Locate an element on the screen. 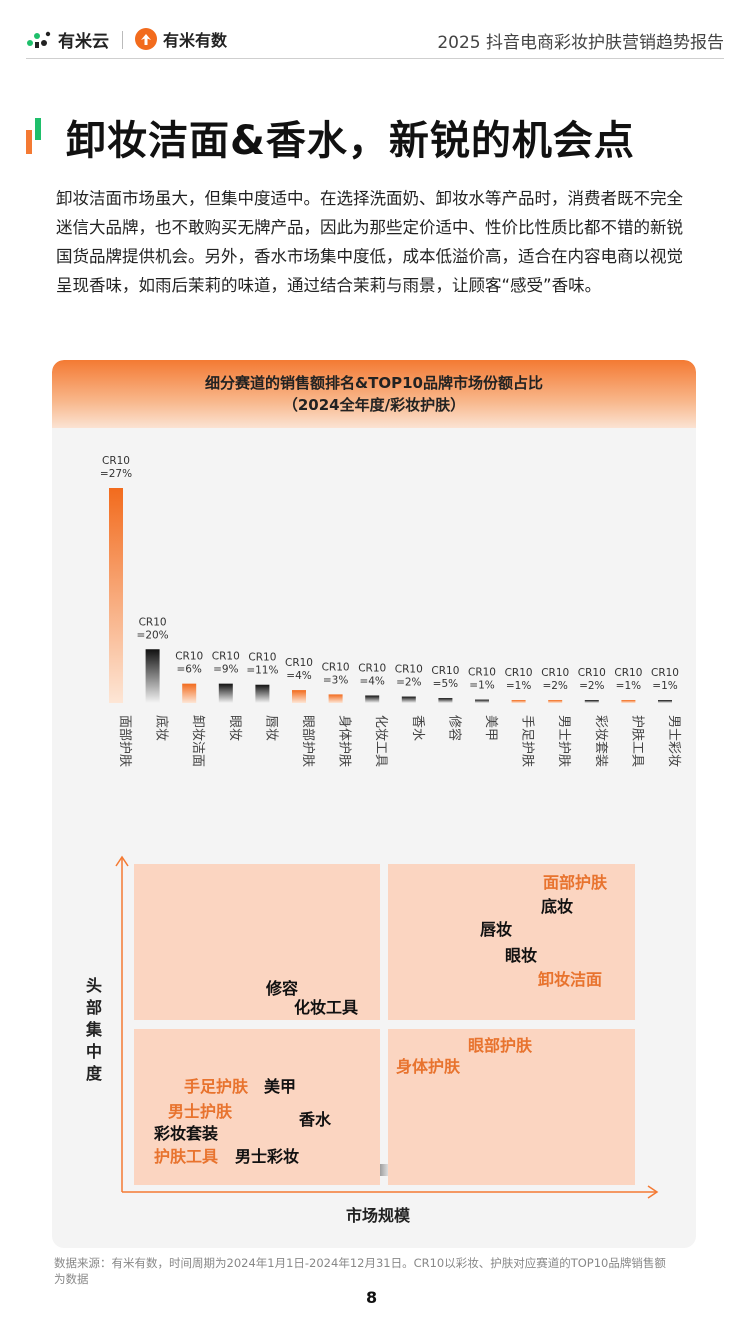 This screenshot has height=1333, width=750. matrix-item: 手足护肤 is located at coordinates (216, 1086).